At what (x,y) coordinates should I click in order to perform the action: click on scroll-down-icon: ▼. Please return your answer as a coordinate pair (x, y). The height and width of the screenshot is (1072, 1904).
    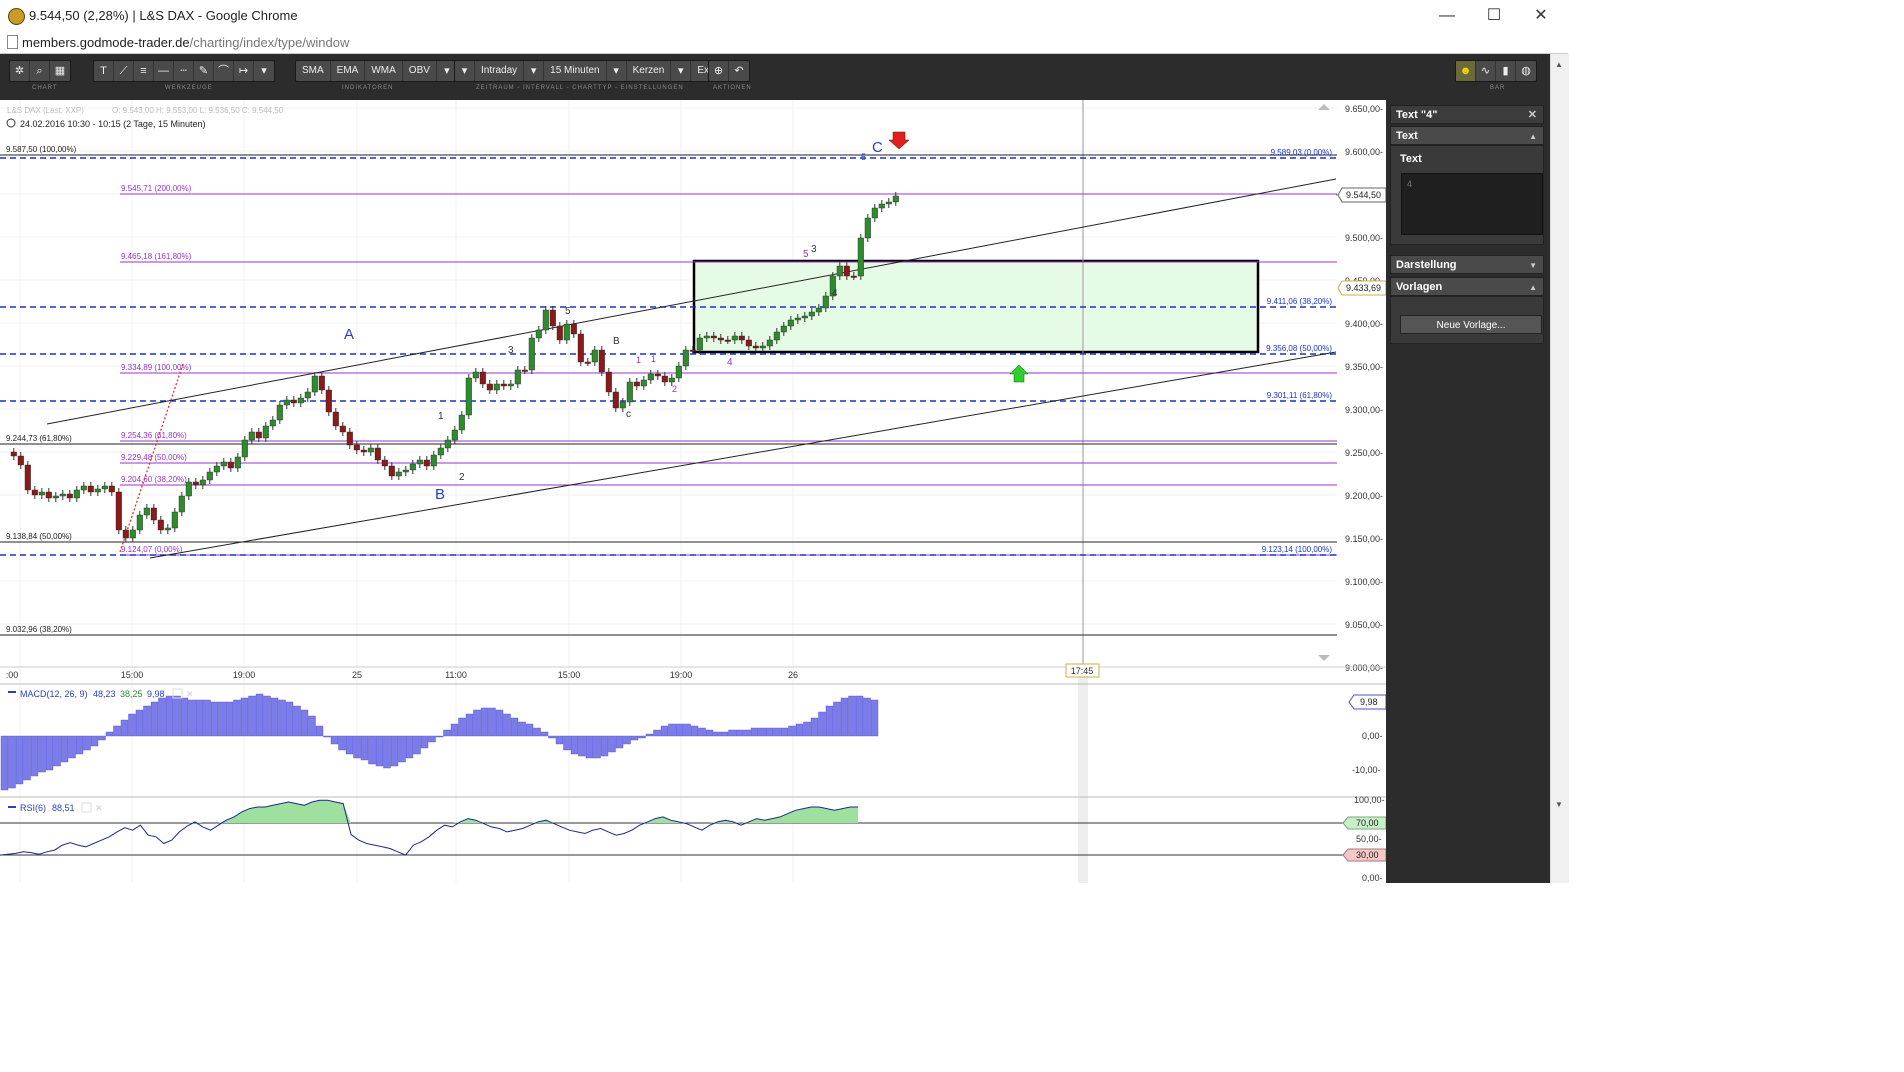
    Looking at the image, I should click on (1559, 804).